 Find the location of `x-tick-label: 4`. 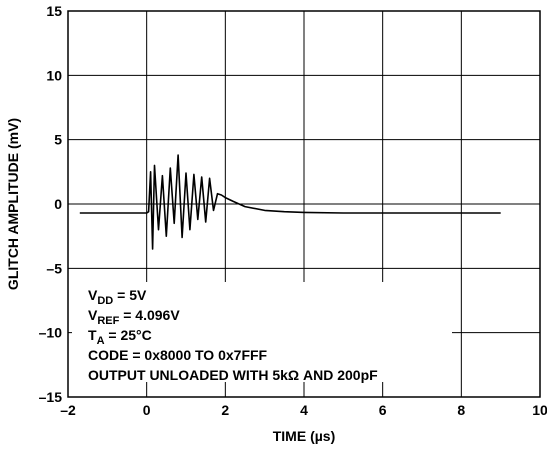

x-tick-label: 4 is located at coordinates (304, 410).